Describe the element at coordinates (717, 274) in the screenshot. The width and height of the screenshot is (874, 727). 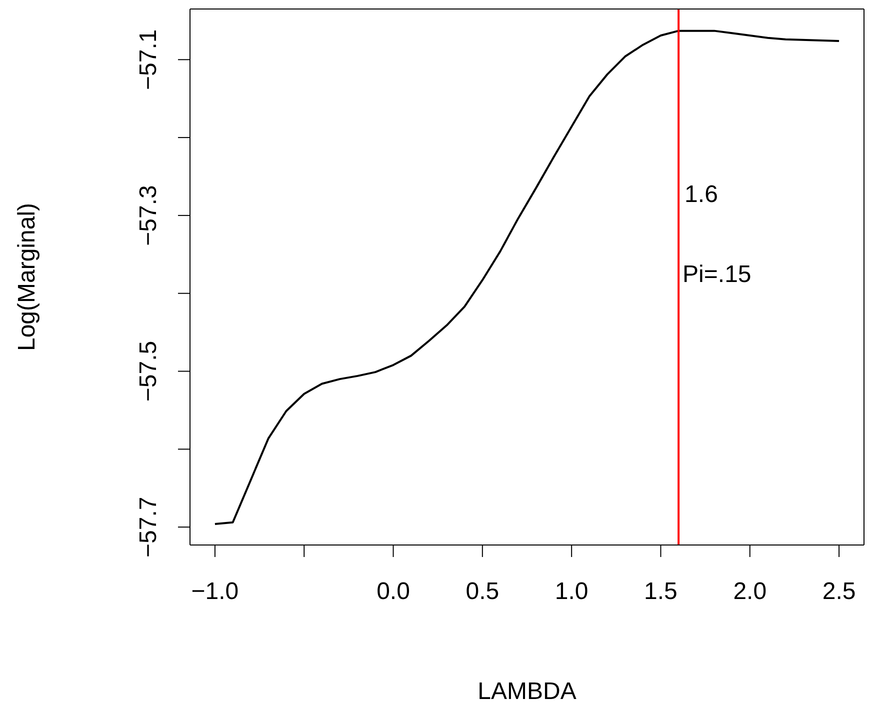
I see `annotation: Pi=.15` at that location.